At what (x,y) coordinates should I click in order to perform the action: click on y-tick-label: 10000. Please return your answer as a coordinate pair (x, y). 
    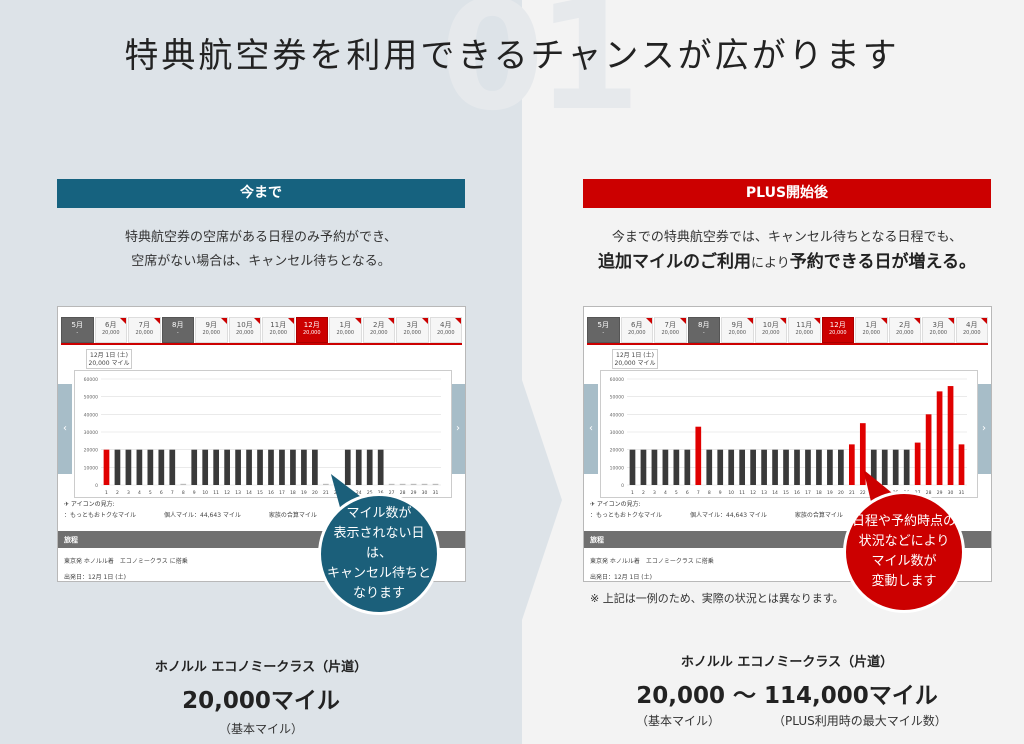
    Looking at the image, I should click on (617, 468).